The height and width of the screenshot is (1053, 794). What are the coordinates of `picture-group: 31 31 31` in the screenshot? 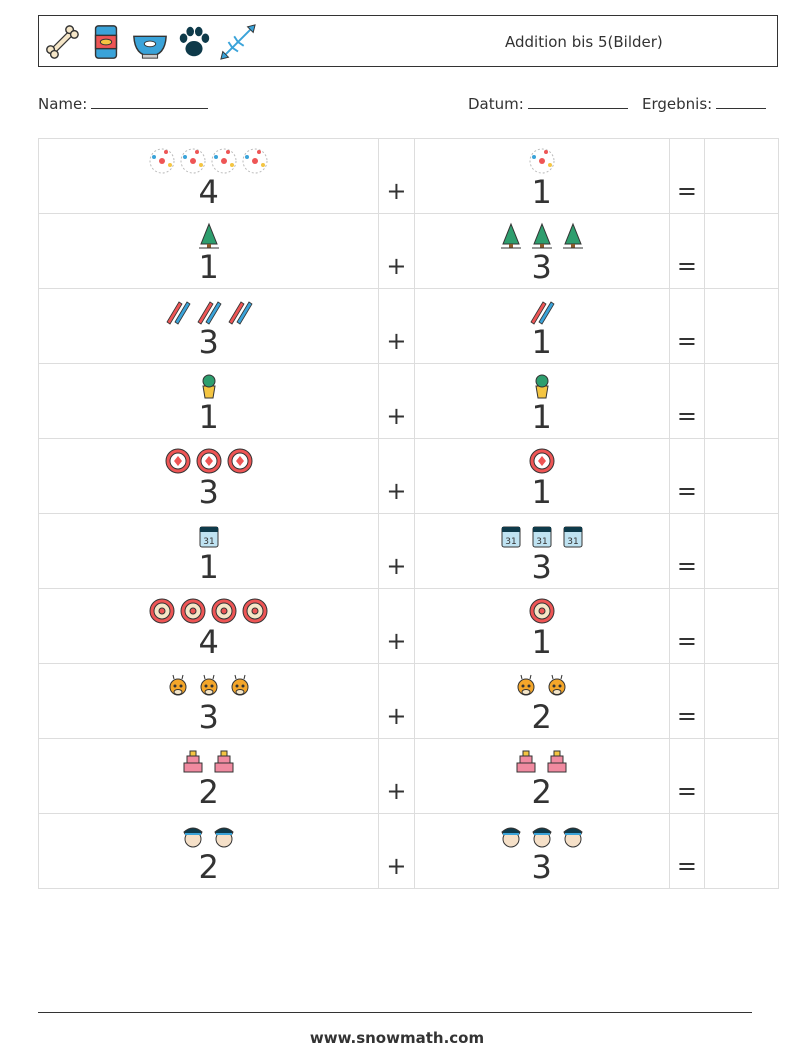 It's located at (542, 536).